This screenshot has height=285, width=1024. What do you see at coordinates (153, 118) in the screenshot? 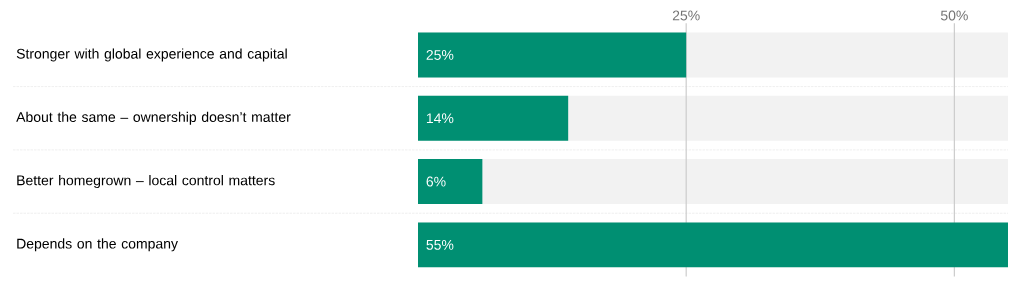
I see `y-tick-label: About the same – ownership doesn’t matter` at bounding box center [153, 118].